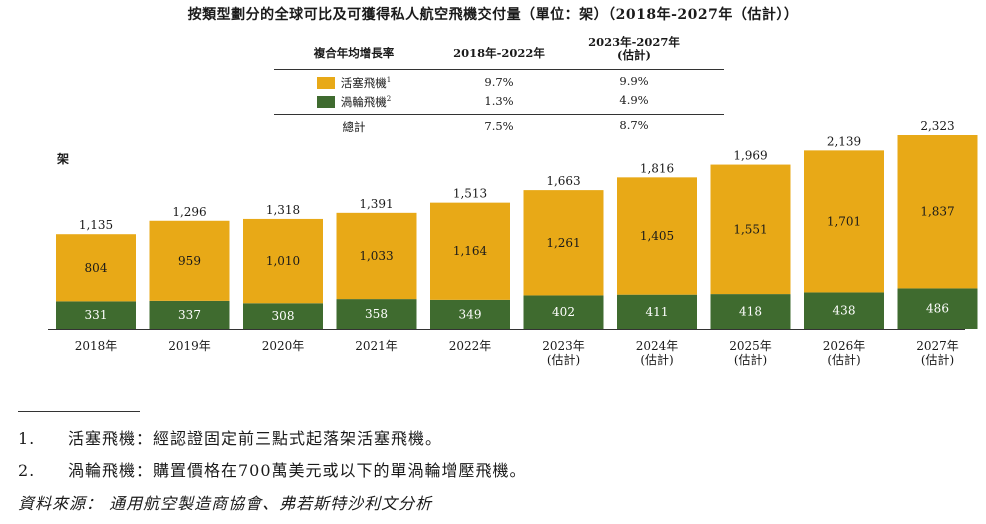 This screenshot has height=524, width=986. I want to click on cagr-divider-bottom, so click(499, 114).